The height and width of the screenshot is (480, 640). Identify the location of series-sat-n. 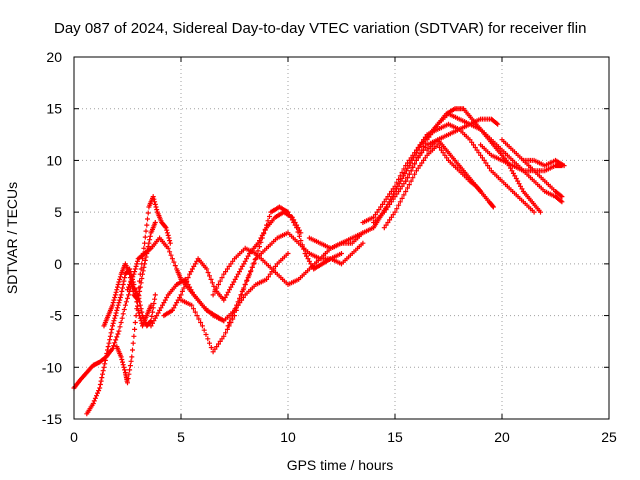
(432, 186).